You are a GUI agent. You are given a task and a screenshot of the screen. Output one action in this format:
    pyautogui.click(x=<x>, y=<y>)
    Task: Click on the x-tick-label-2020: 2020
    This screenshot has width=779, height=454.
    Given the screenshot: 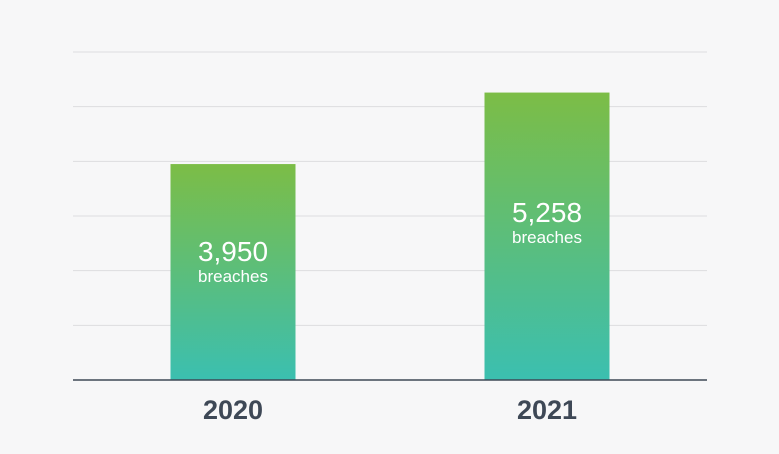 What is the action you would take?
    pyautogui.click(x=233, y=410)
    